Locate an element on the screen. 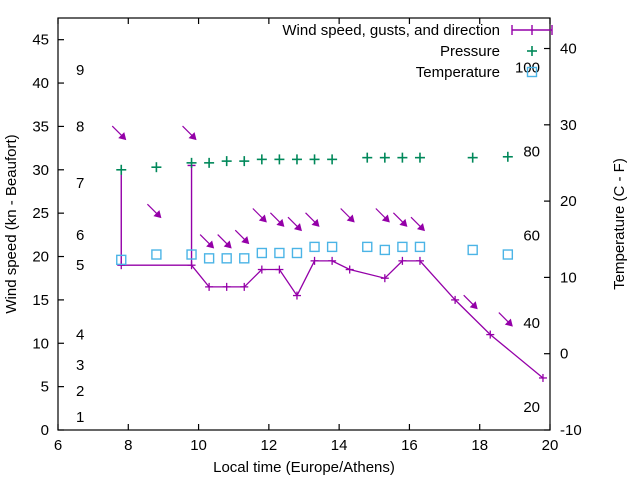  legend-label-0: Wind speed, gusts, and direction is located at coordinates (391, 30).